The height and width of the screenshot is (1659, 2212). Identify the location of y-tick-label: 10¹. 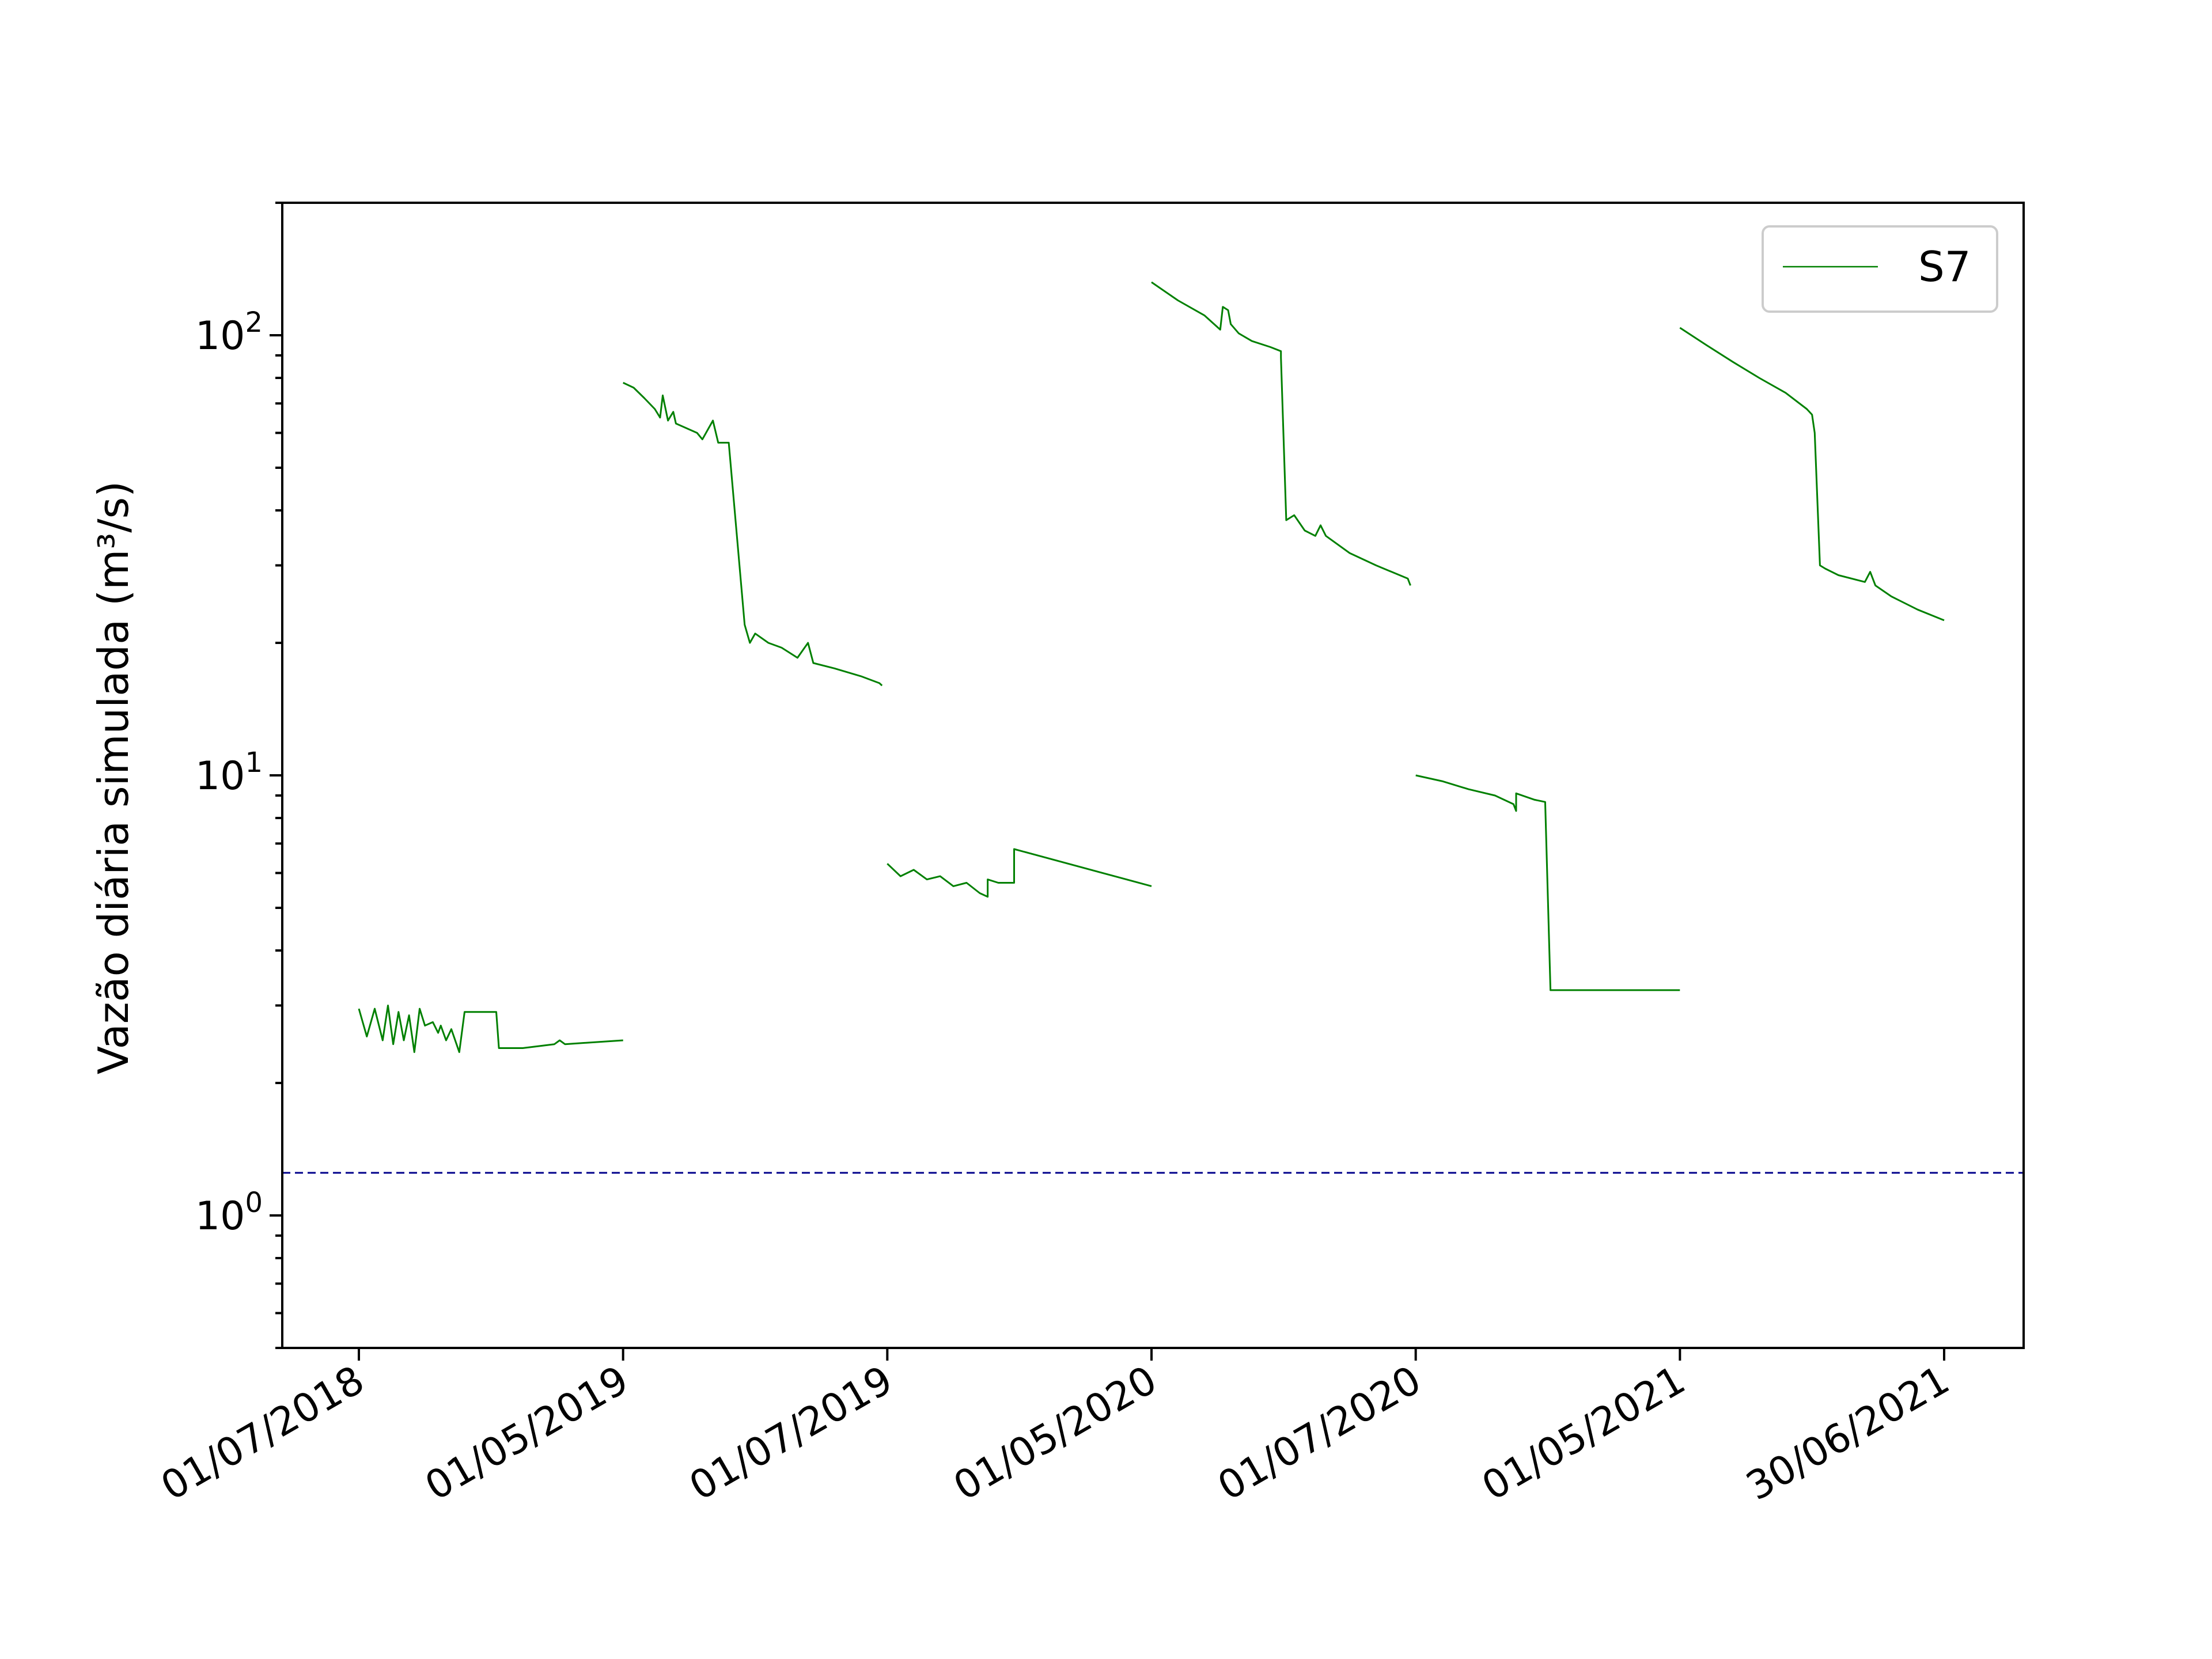
(229, 773).